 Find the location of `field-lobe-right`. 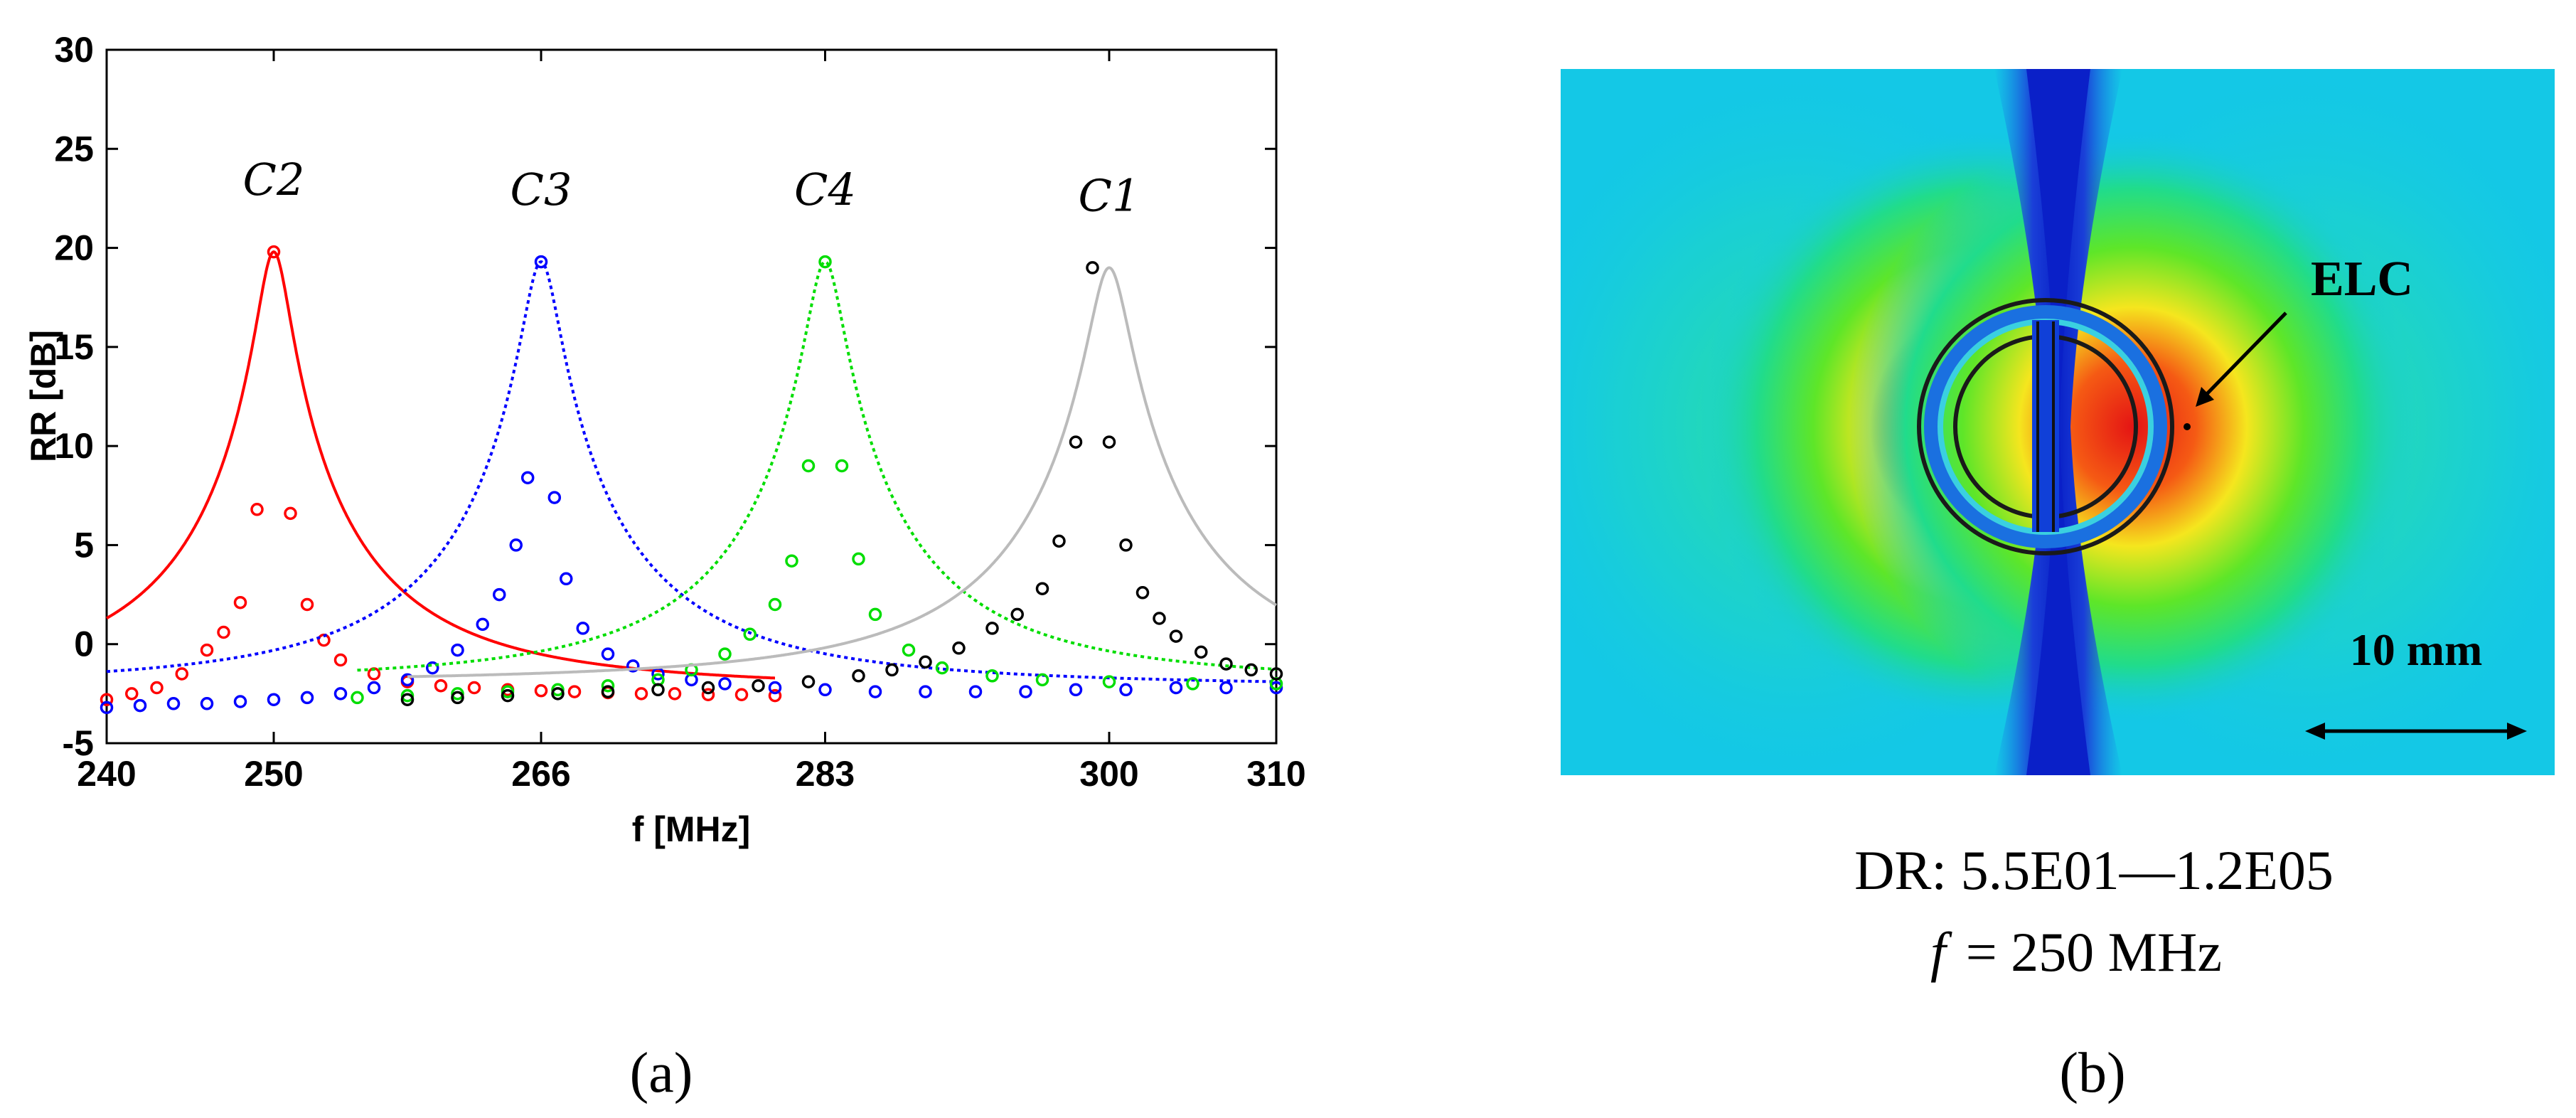

field-lobe-right is located at coordinates (2133, 426).